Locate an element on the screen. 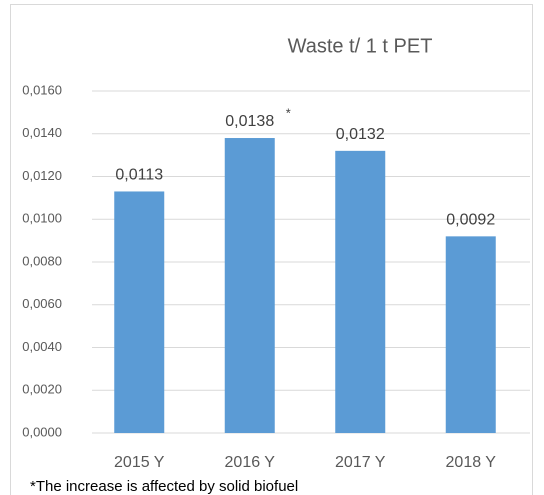 This screenshot has width=544, height=495. y-tick-label: 0,0000 is located at coordinates (42, 431).